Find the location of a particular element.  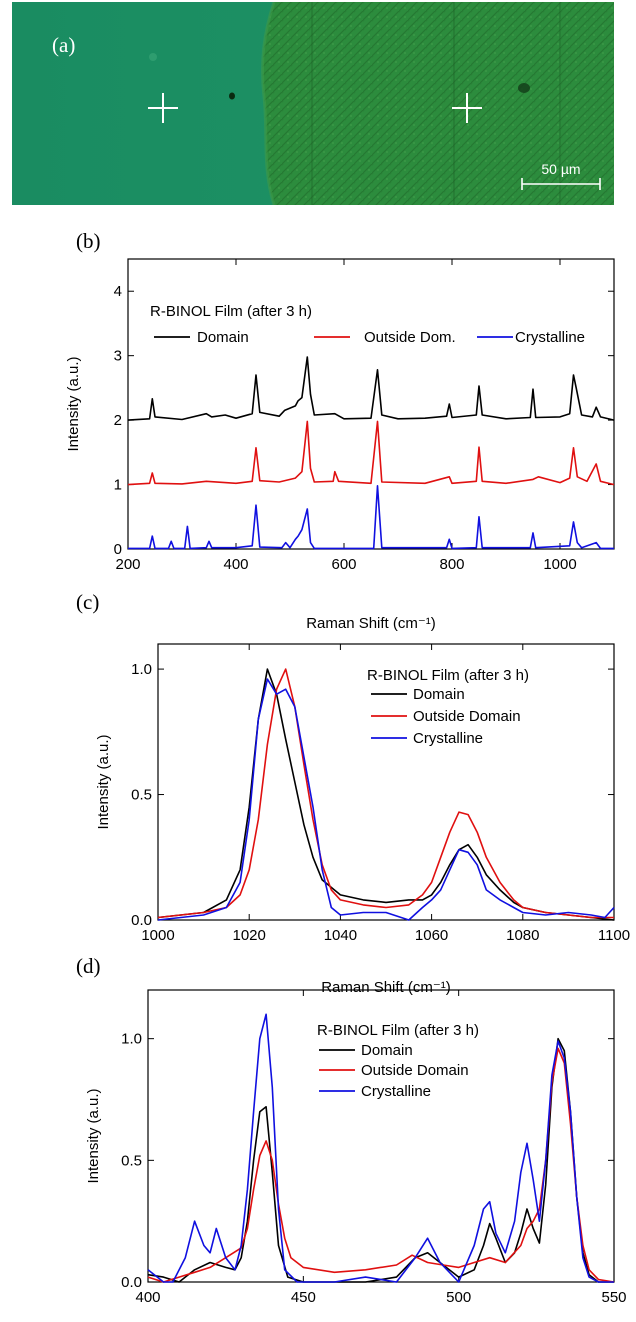

panel-label-d: (d) is located at coordinates (88, 966).